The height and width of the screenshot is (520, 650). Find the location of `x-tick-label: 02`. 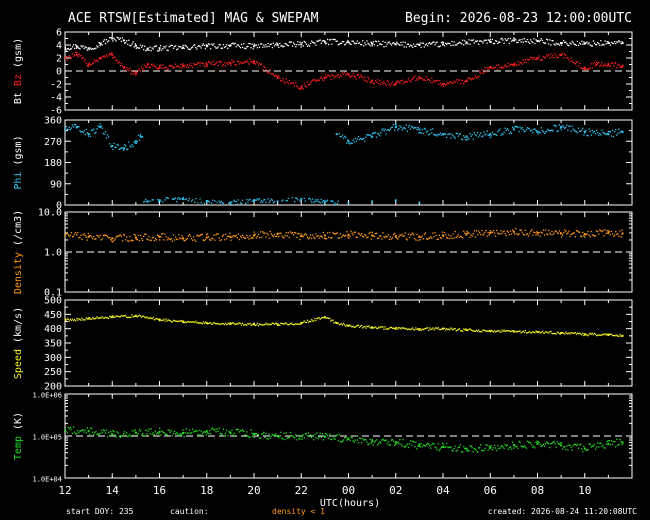

x-tick-label: 02 is located at coordinates (395, 490).